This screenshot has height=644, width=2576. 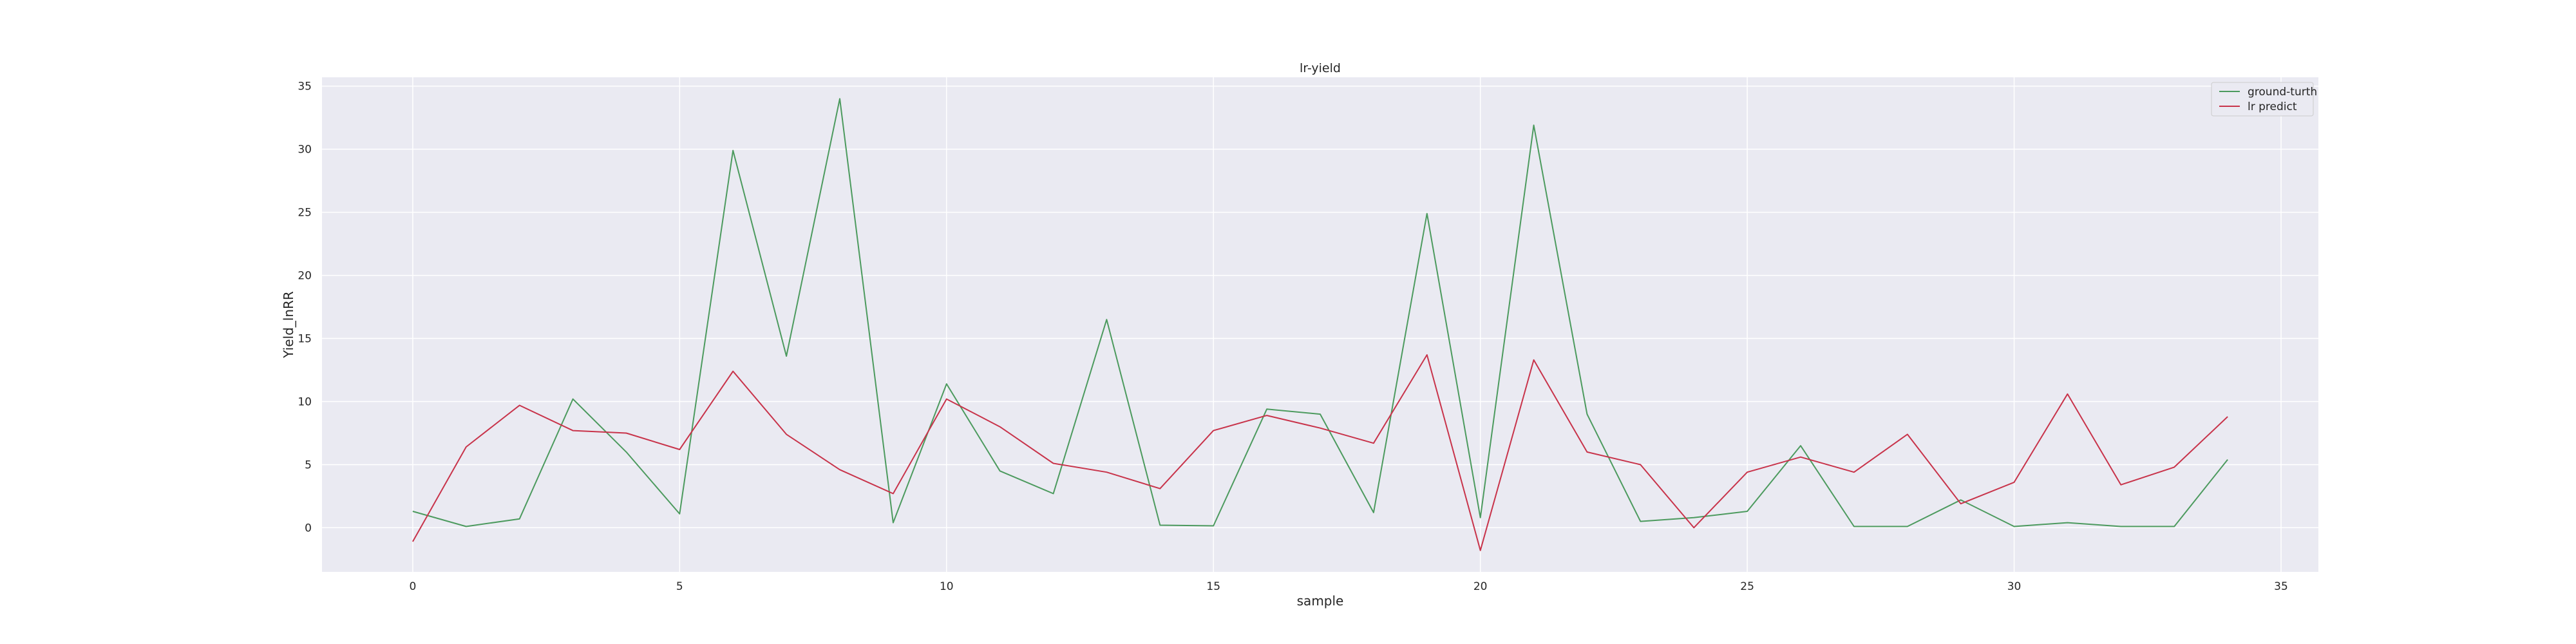 I want to click on y-tick-label: 35, so click(x=305, y=87).